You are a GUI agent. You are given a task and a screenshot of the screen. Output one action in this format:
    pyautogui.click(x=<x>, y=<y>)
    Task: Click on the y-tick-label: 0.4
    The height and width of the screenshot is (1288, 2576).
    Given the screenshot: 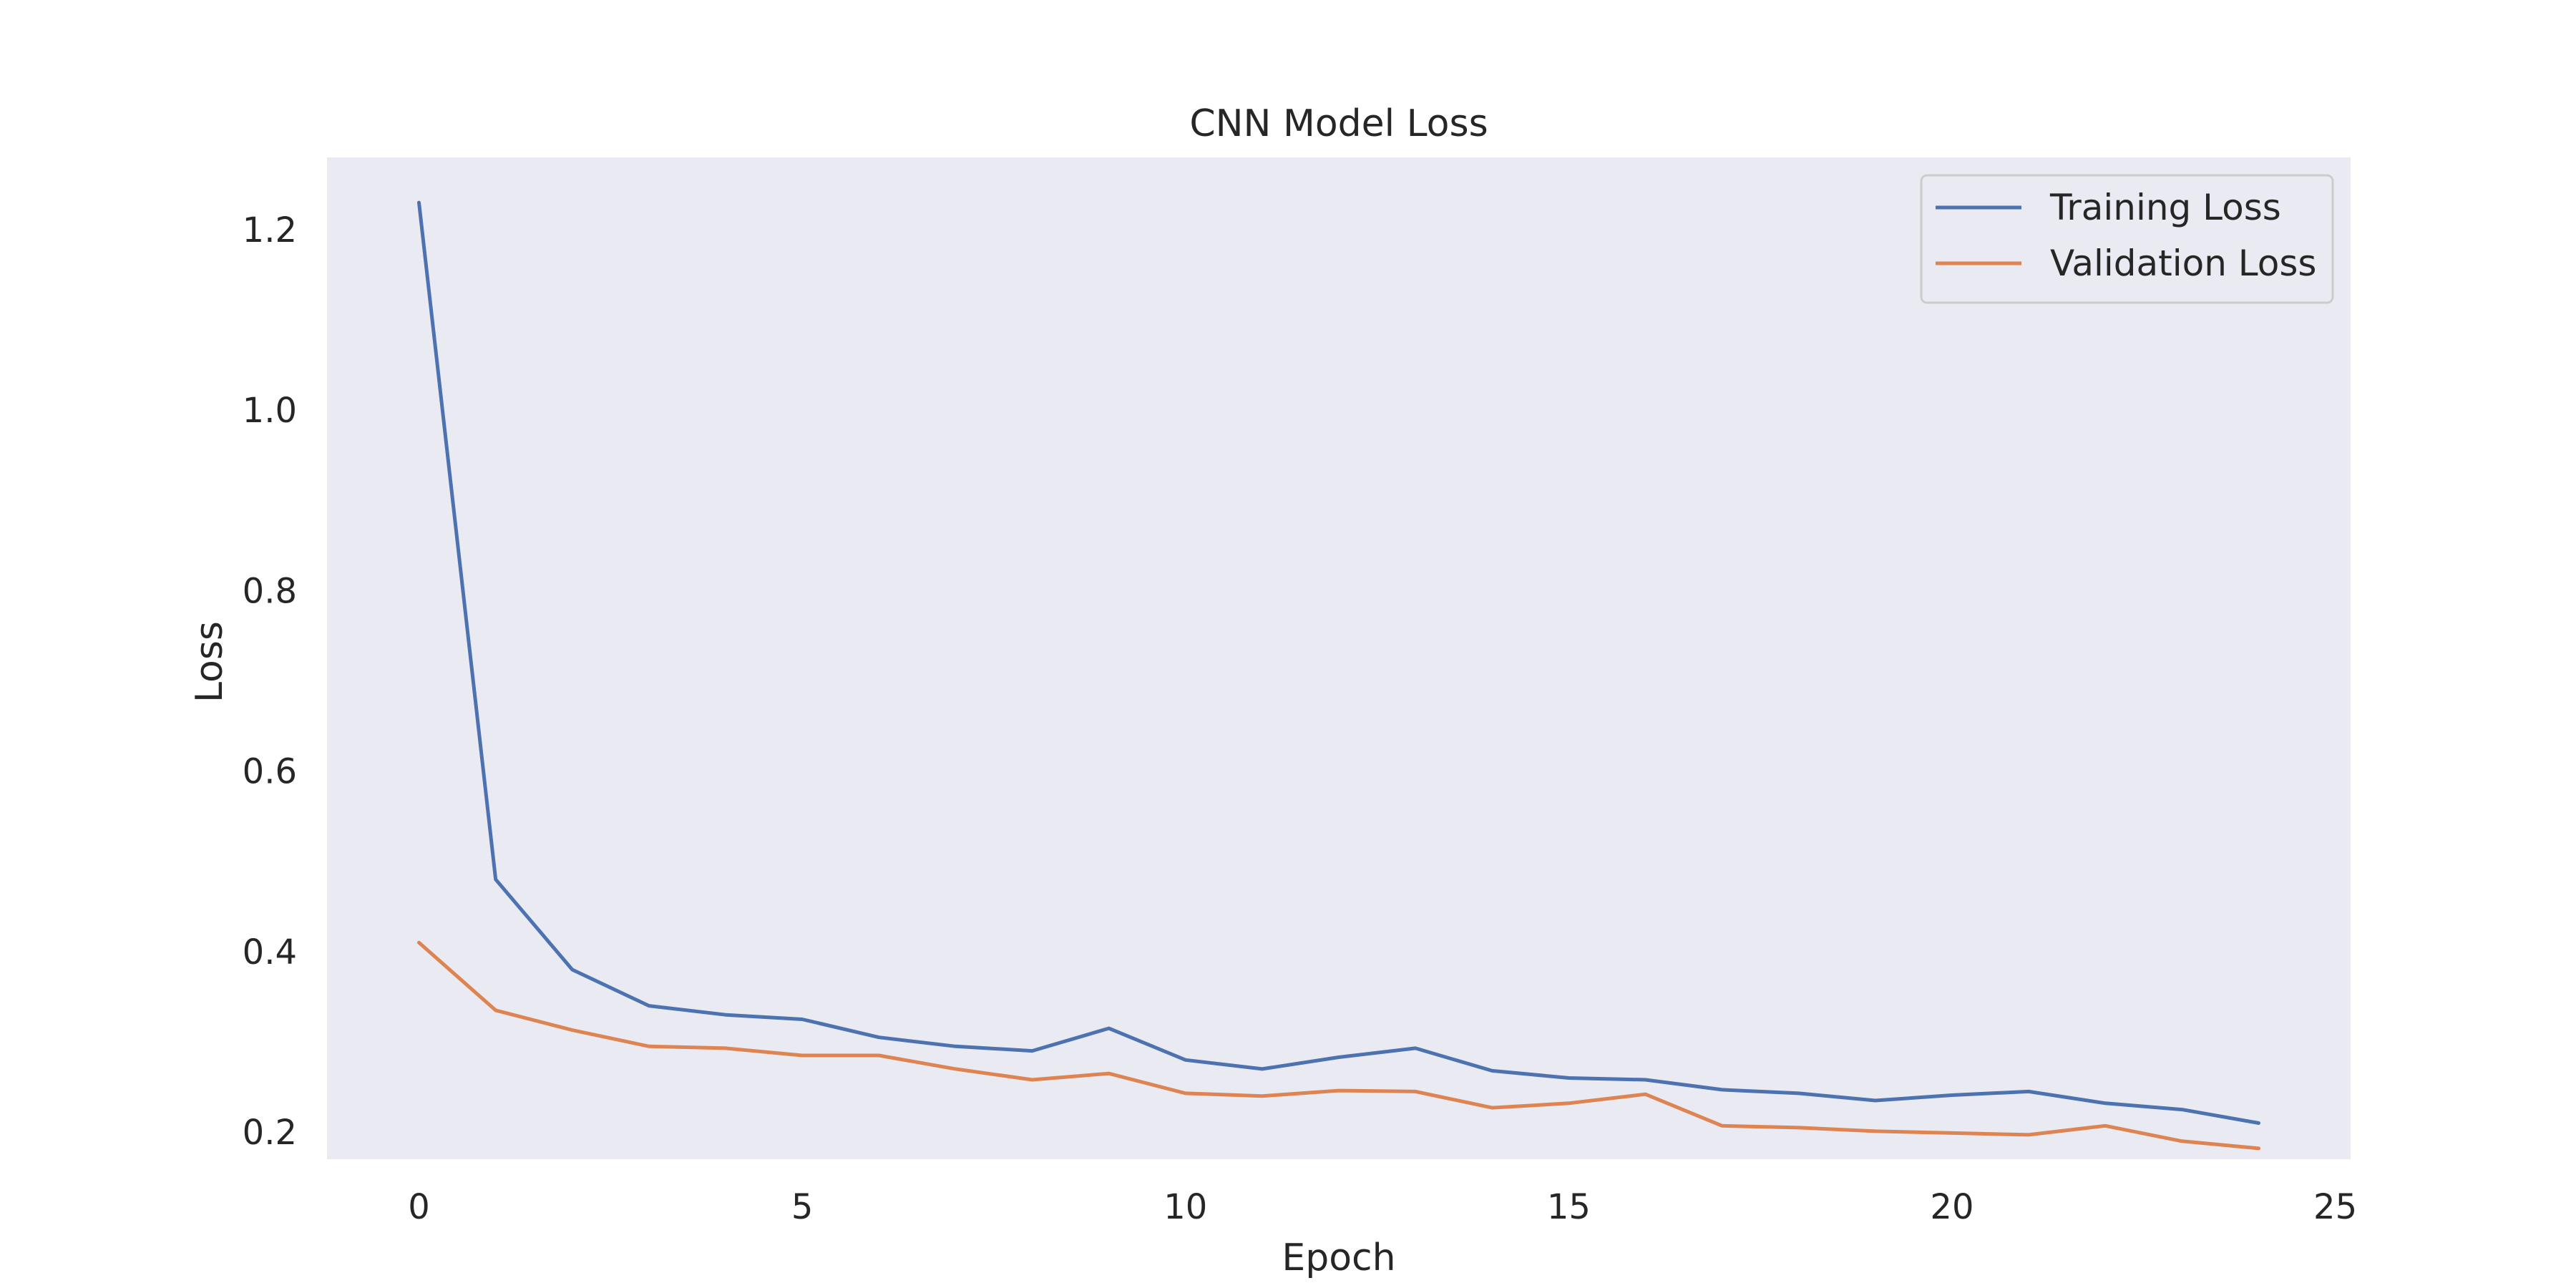 What is the action you would take?
    pyautogui.click(x=270, y=952)
    